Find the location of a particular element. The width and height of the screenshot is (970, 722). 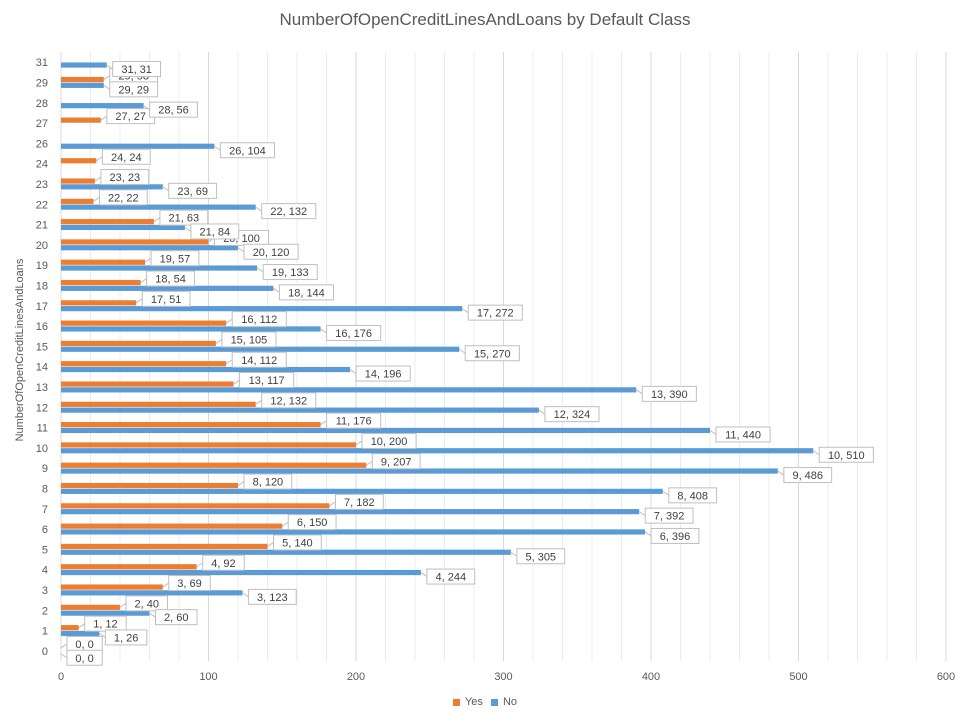

y-tick-label: 23 is located at coordinates (42, 185).